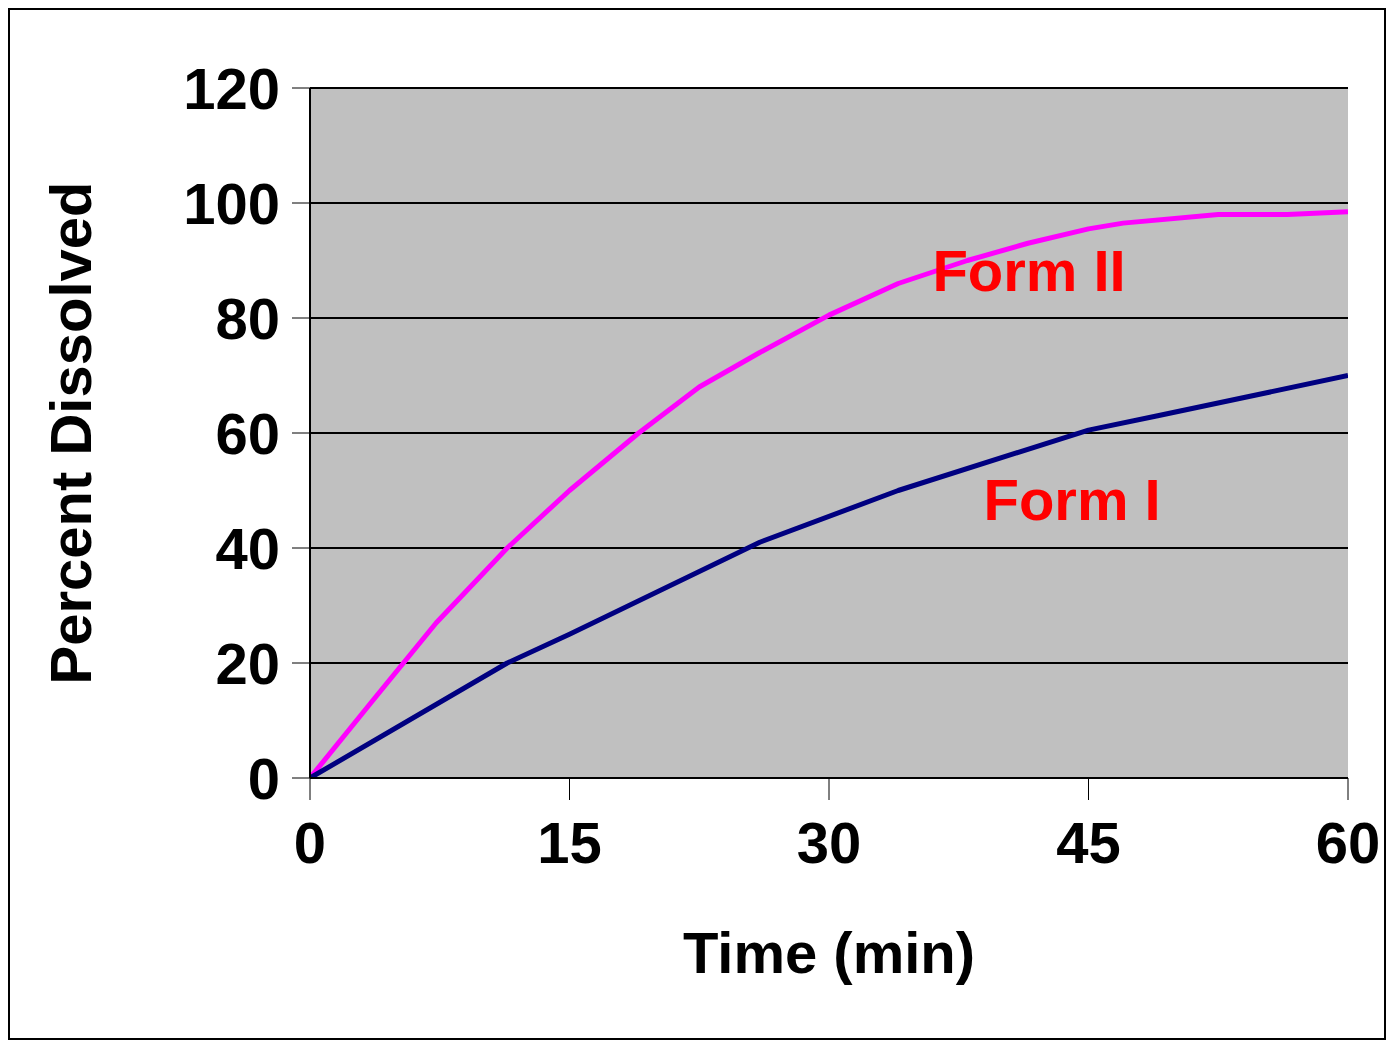 The width and height of the screenshot is (1394, 1048). Describe the element at coordinates (231, 203) in the screenshot. I see `y-tick-label: 100` at that location.